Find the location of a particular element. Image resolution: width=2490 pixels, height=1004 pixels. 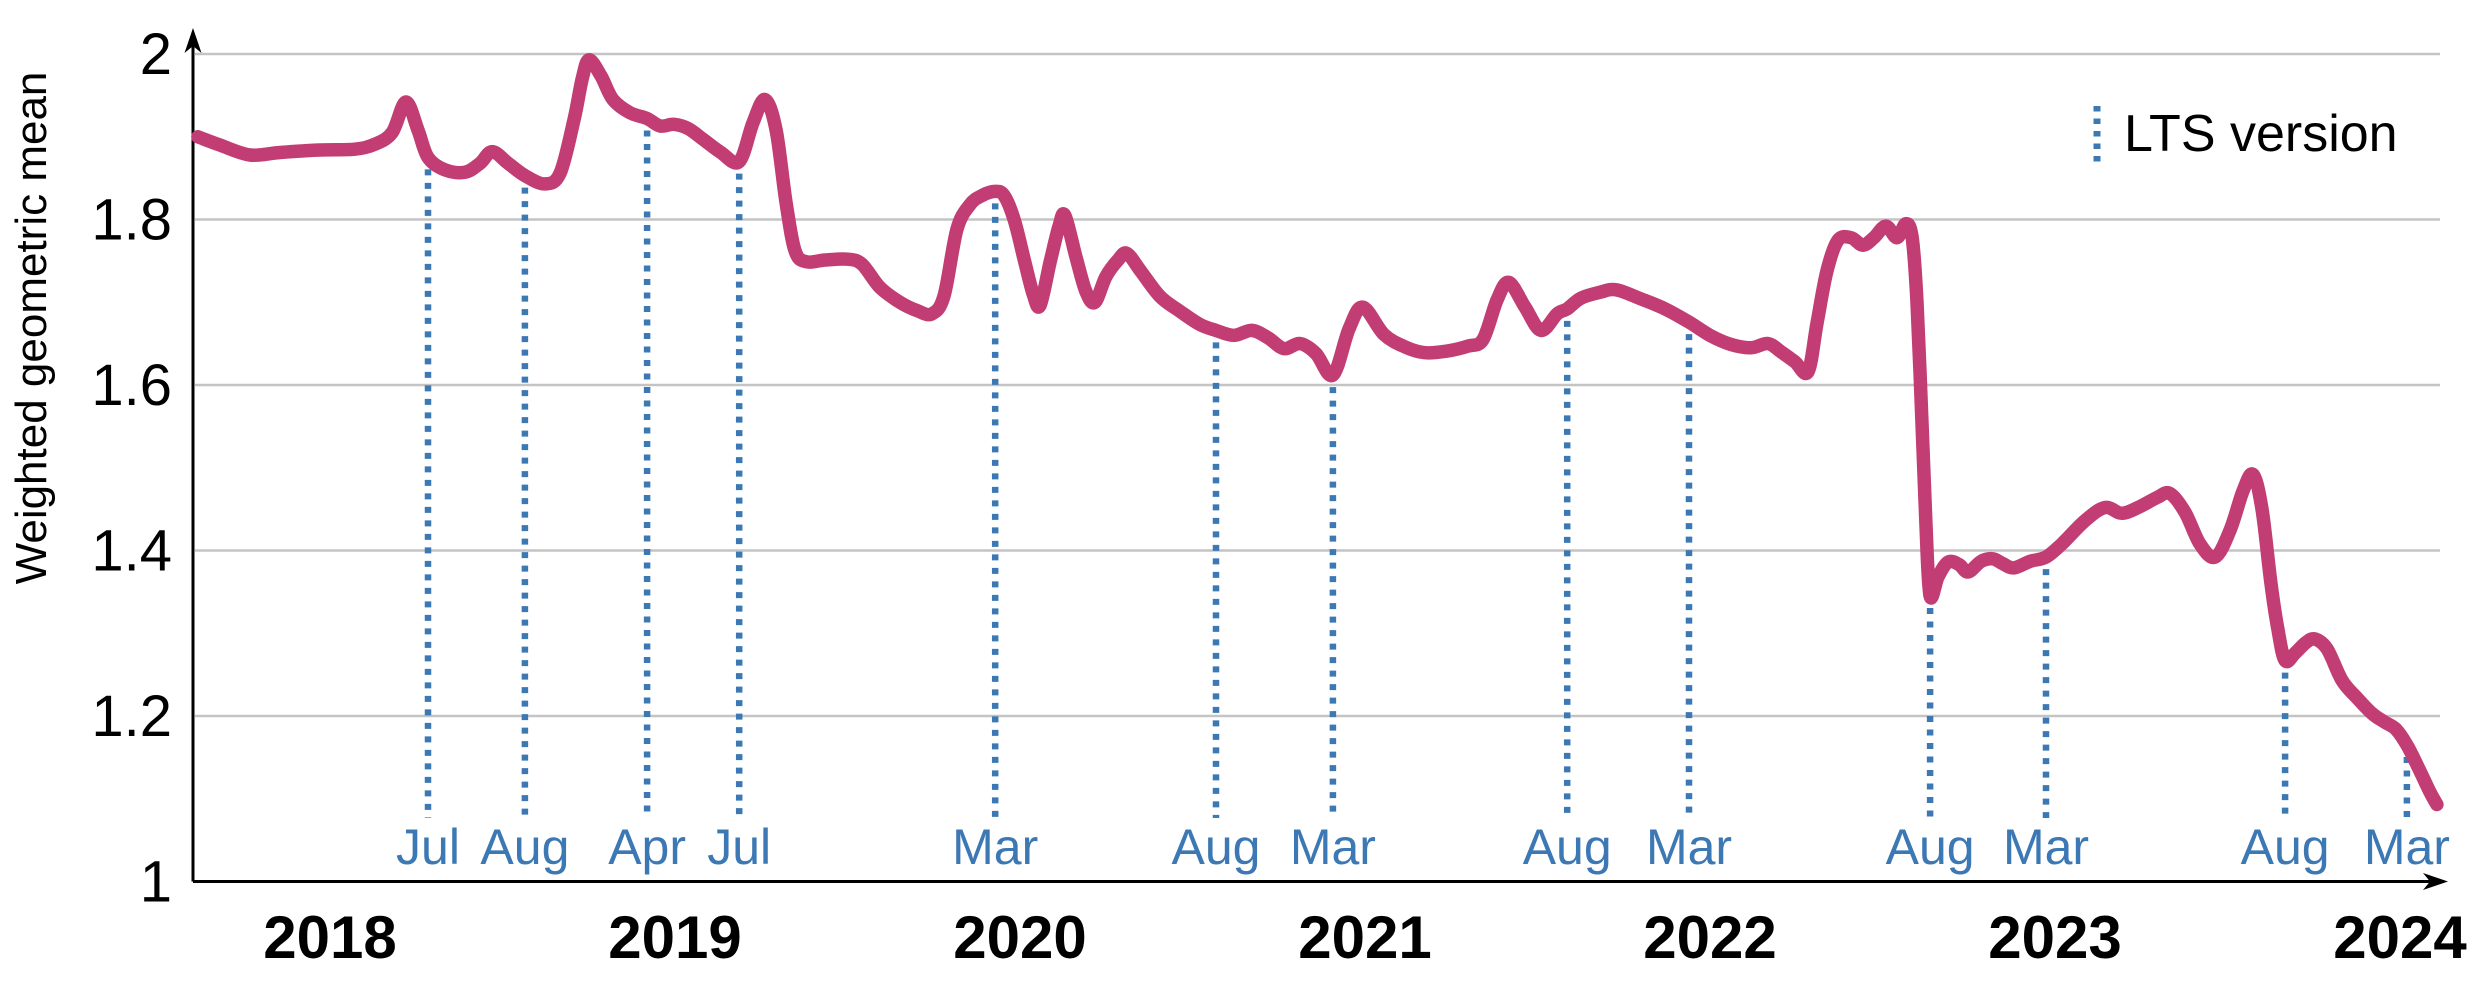

y-tick-label-1.8: 1.8 is located at coordinates (131, 220).